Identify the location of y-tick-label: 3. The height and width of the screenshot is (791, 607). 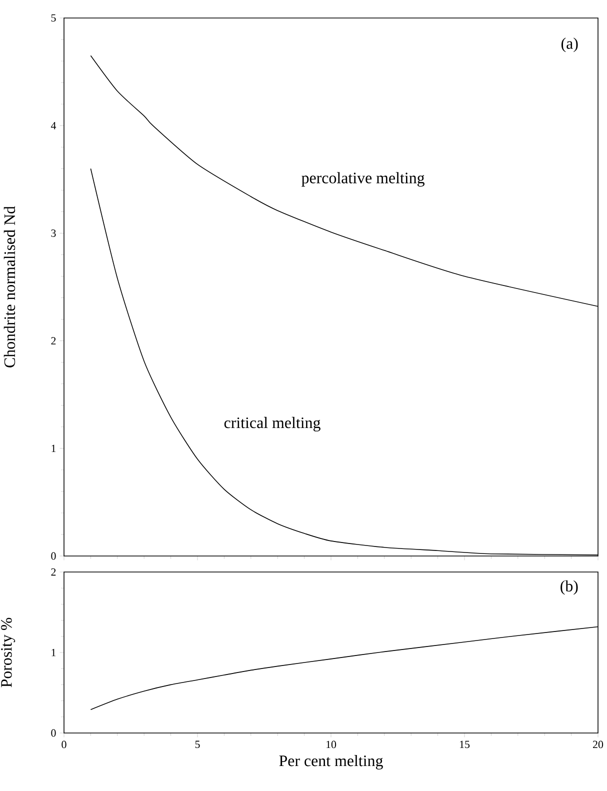
(53, 233).